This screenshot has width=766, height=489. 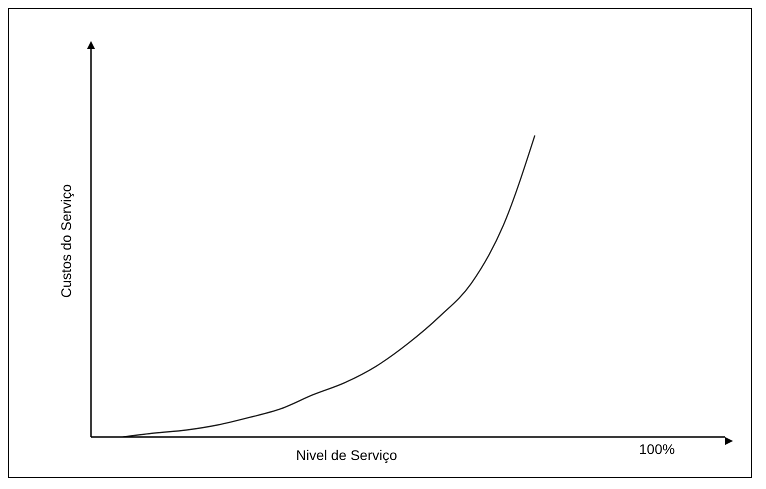 I want to click on text: 100%, so click(x=657, y=449).